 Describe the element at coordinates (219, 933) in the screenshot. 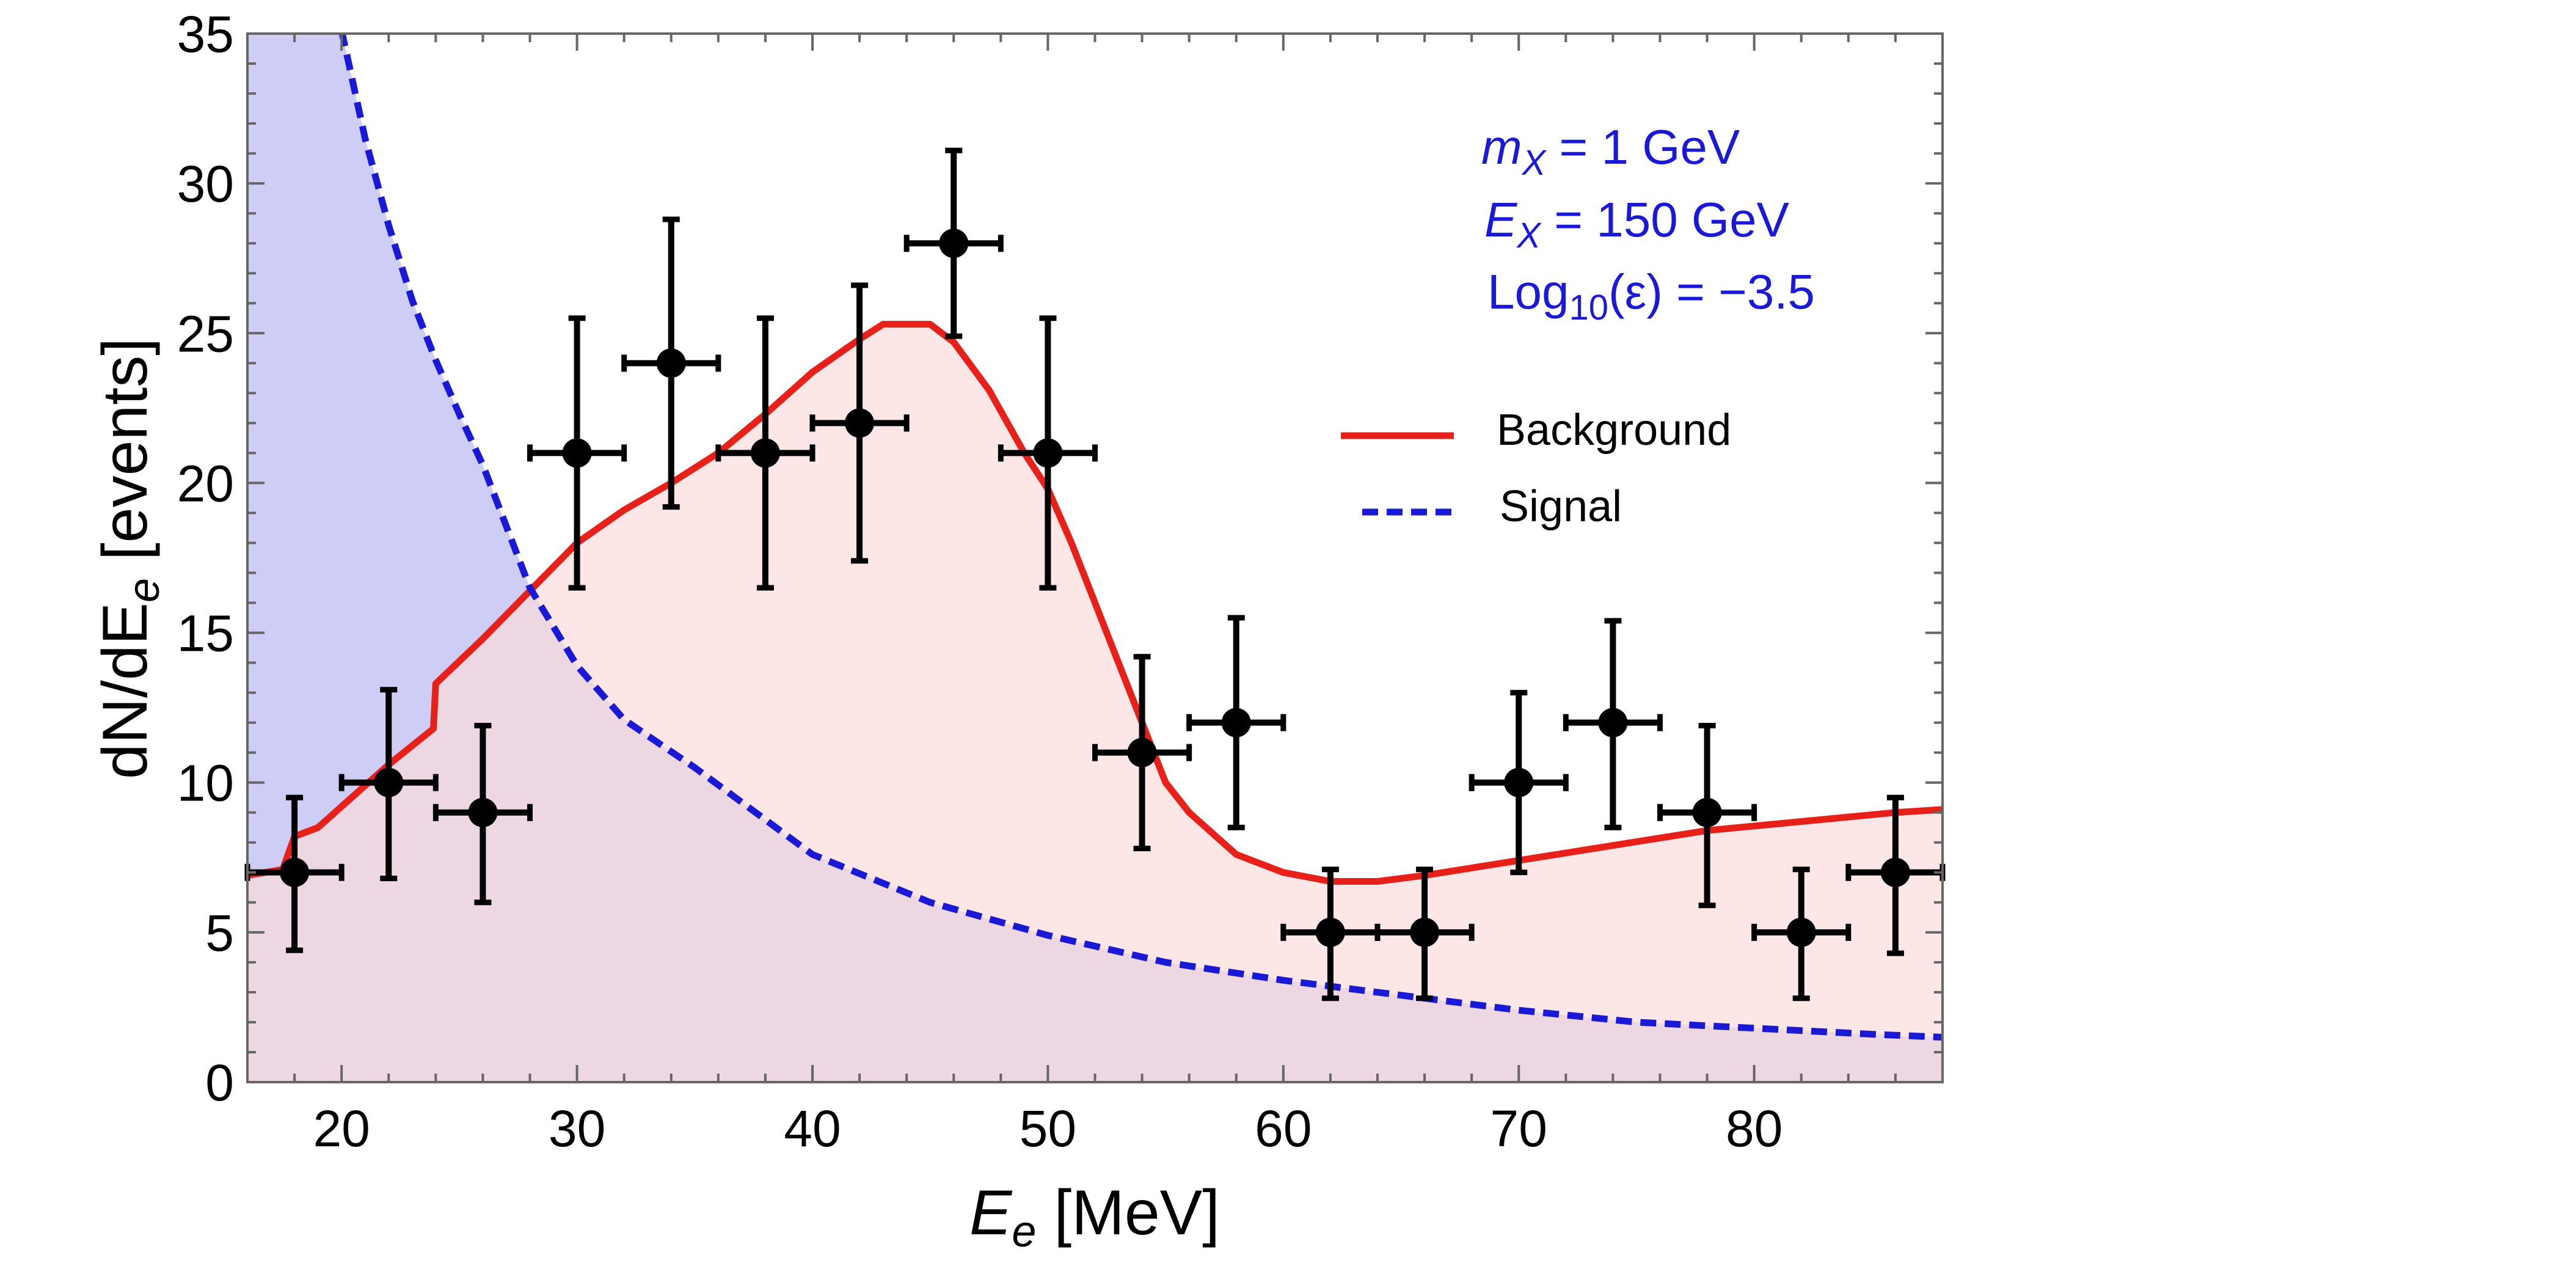

I see `y-tick-label: 5` at that location.